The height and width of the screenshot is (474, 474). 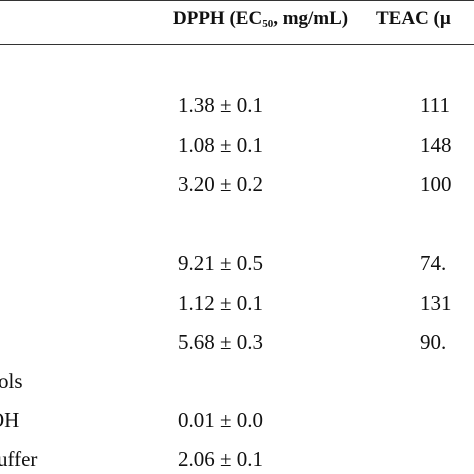 I want to click on header-dpph-subscript: 50, so click(x=268, y=24).